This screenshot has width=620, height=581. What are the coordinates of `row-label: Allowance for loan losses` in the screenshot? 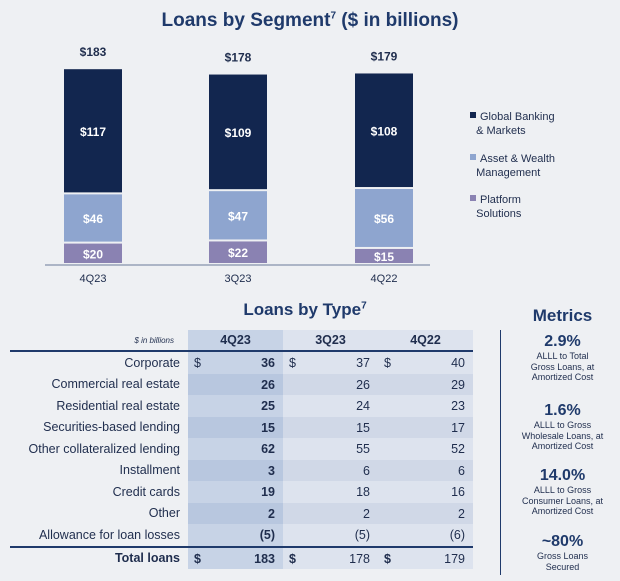 It's located at (109, 534).